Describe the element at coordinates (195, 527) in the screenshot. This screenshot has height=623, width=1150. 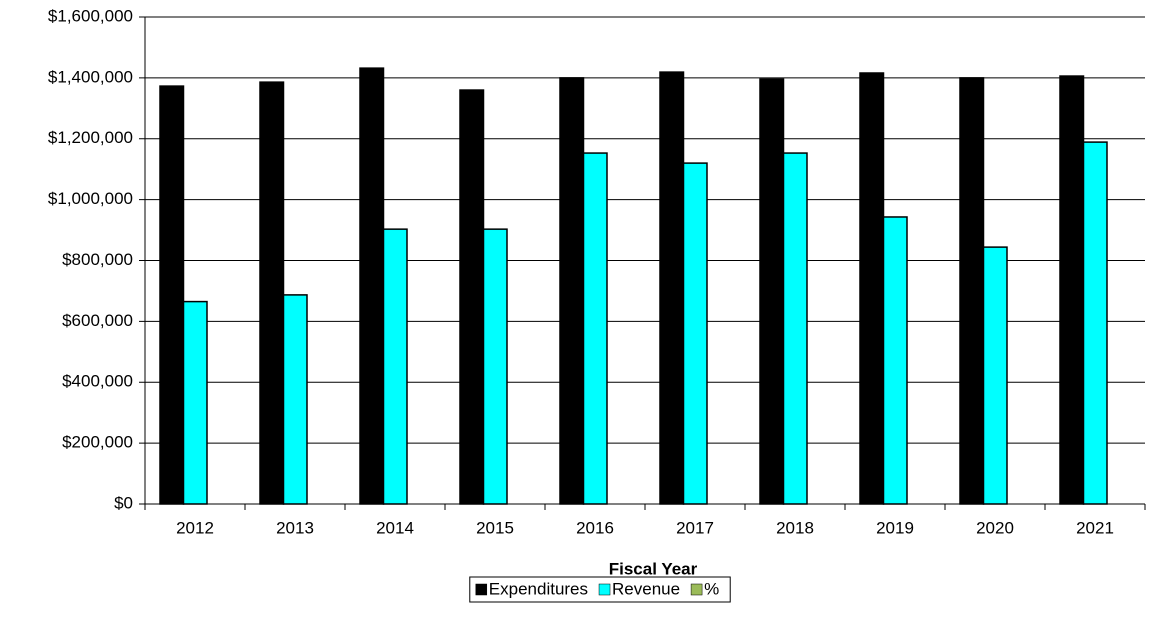
I see `x-tick-label: 2012` at that location.